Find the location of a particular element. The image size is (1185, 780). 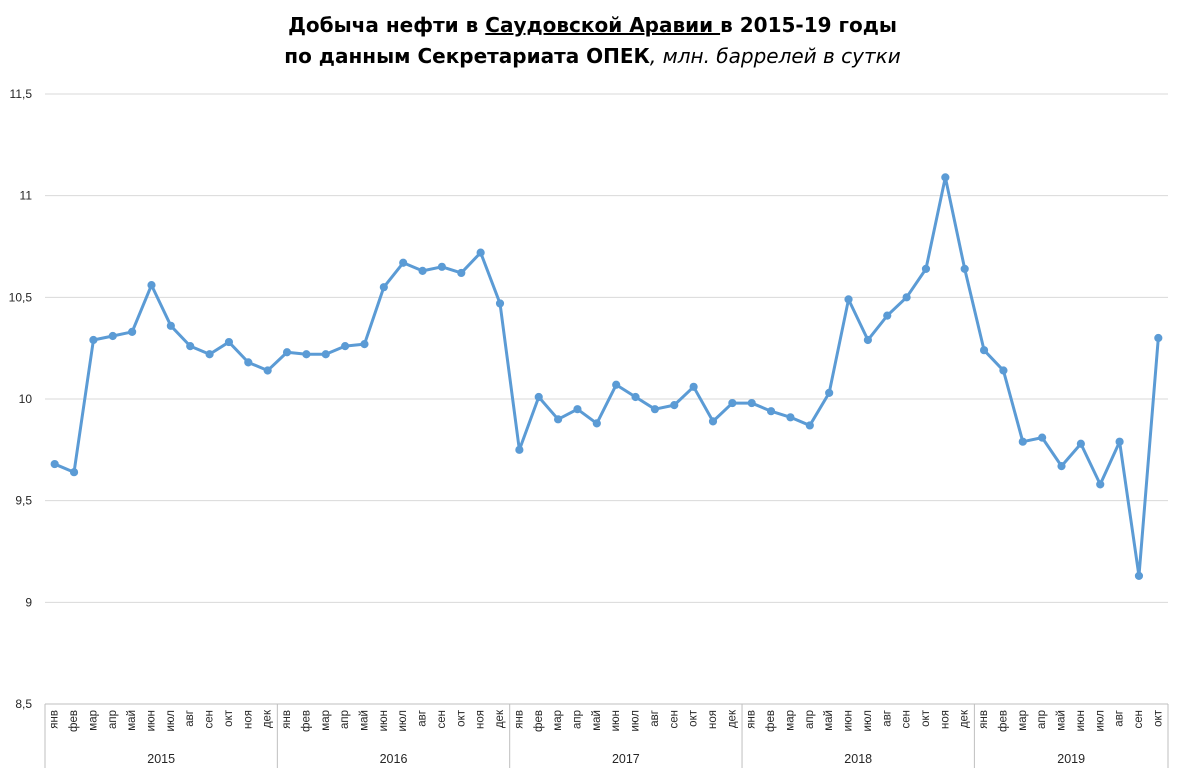

y-tick-label: 9 is located at coordinates (28, 602).